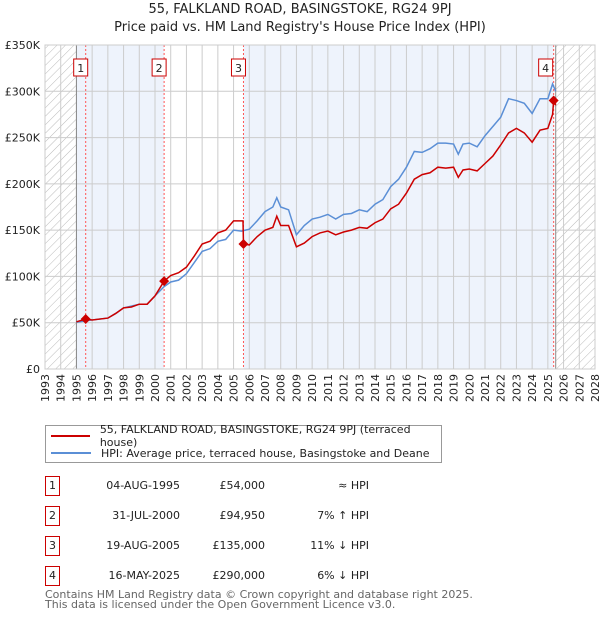 The height and width of the screenshot is (620, 600). Describe the element at coordinates (143, 485) in the screenshot. I see `sale-date: 04-AUG-1995` at that location.